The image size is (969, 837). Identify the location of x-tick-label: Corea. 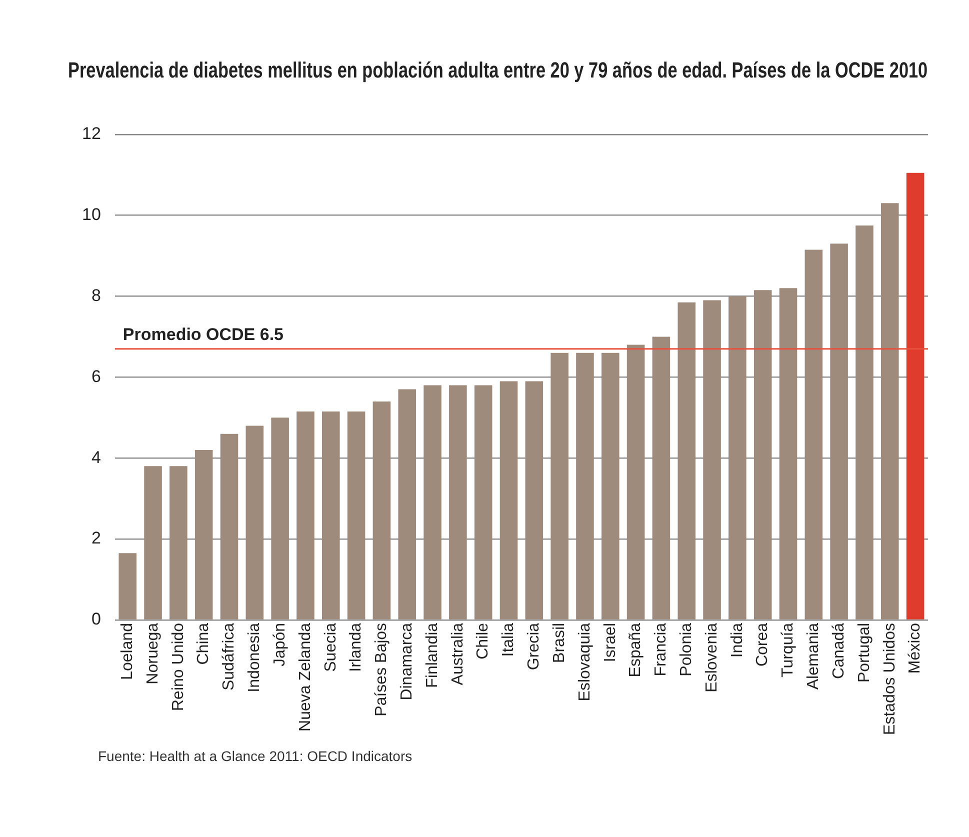
(763, 644).